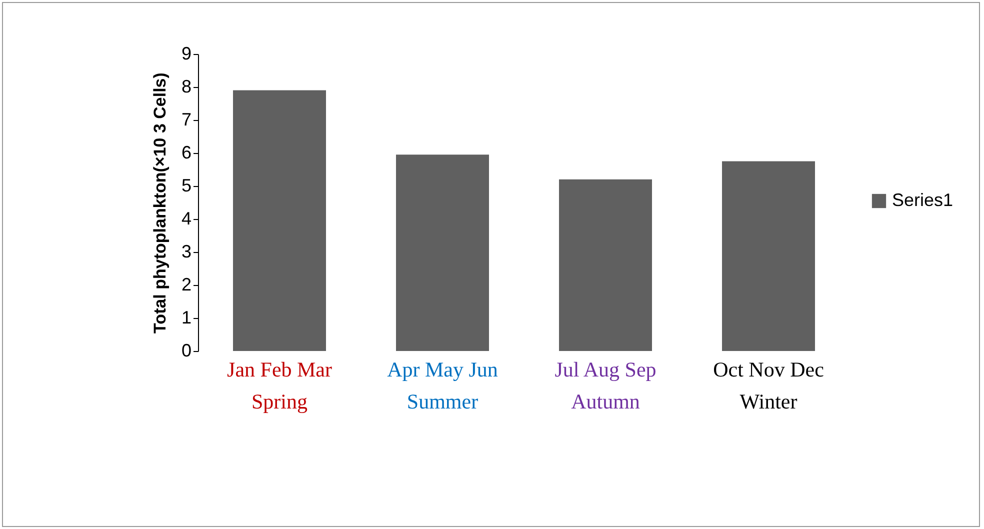 The height and width of the screenshot is (529, 984). What do you see at coordinates (186, 284) in the screenshot?
I see `y-tick-label: 2` at bounding box center [186, 284].